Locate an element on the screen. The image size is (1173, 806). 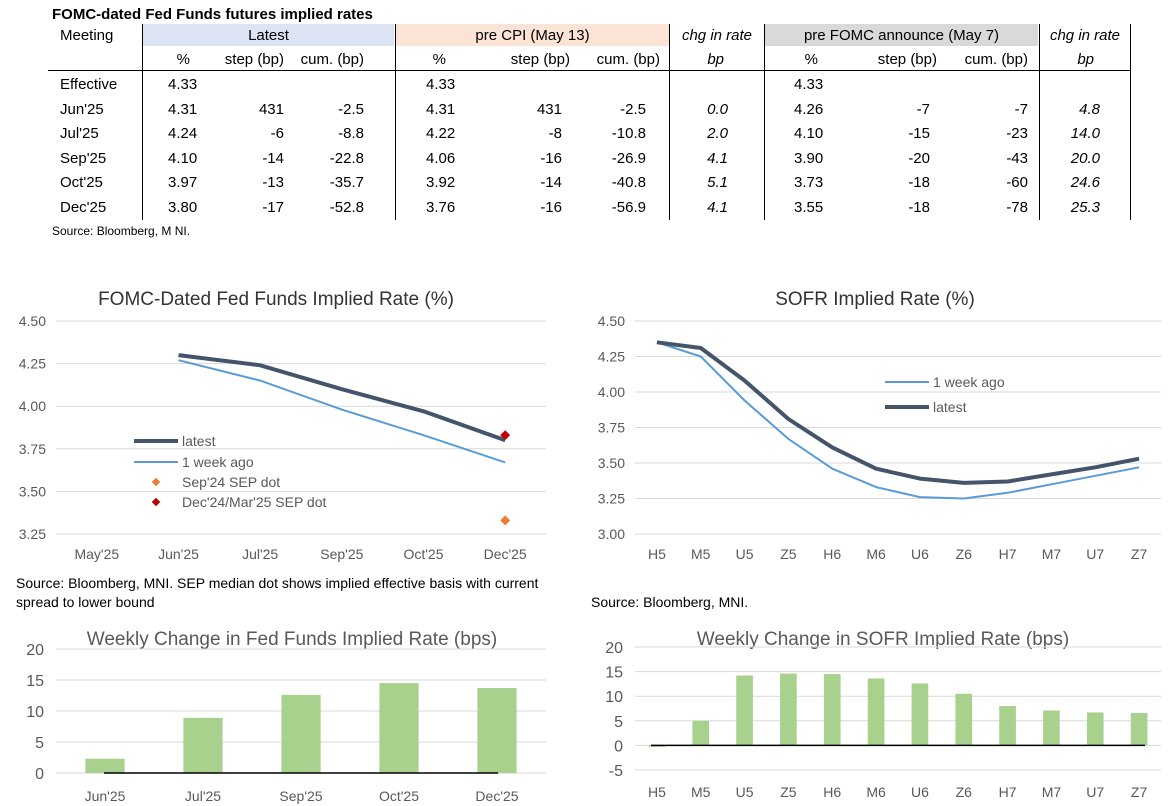
table-cell: -7 is located at coordinates (923, 109).